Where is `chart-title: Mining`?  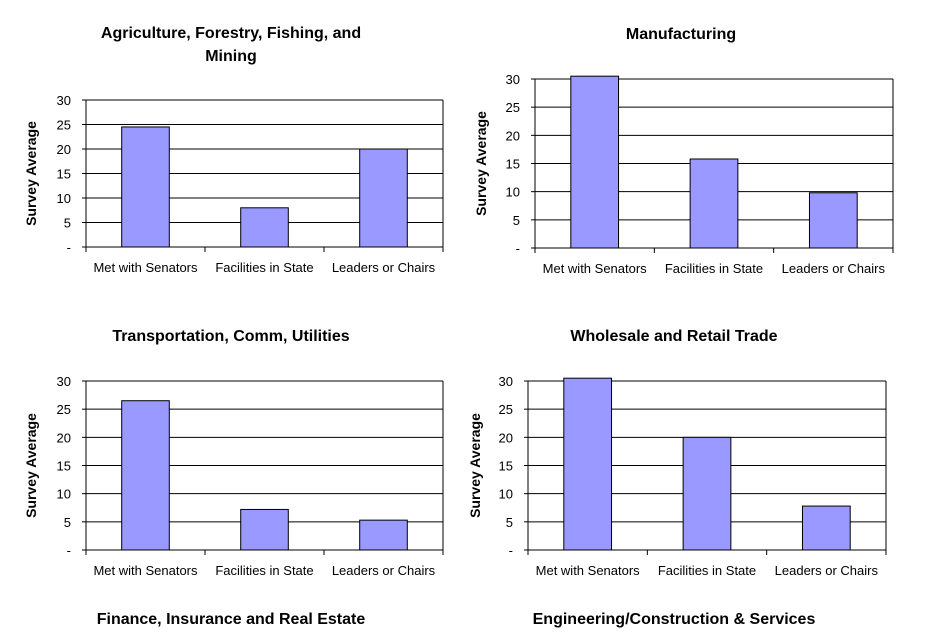
chart-title: Mining is located at coordinates (231, 56).